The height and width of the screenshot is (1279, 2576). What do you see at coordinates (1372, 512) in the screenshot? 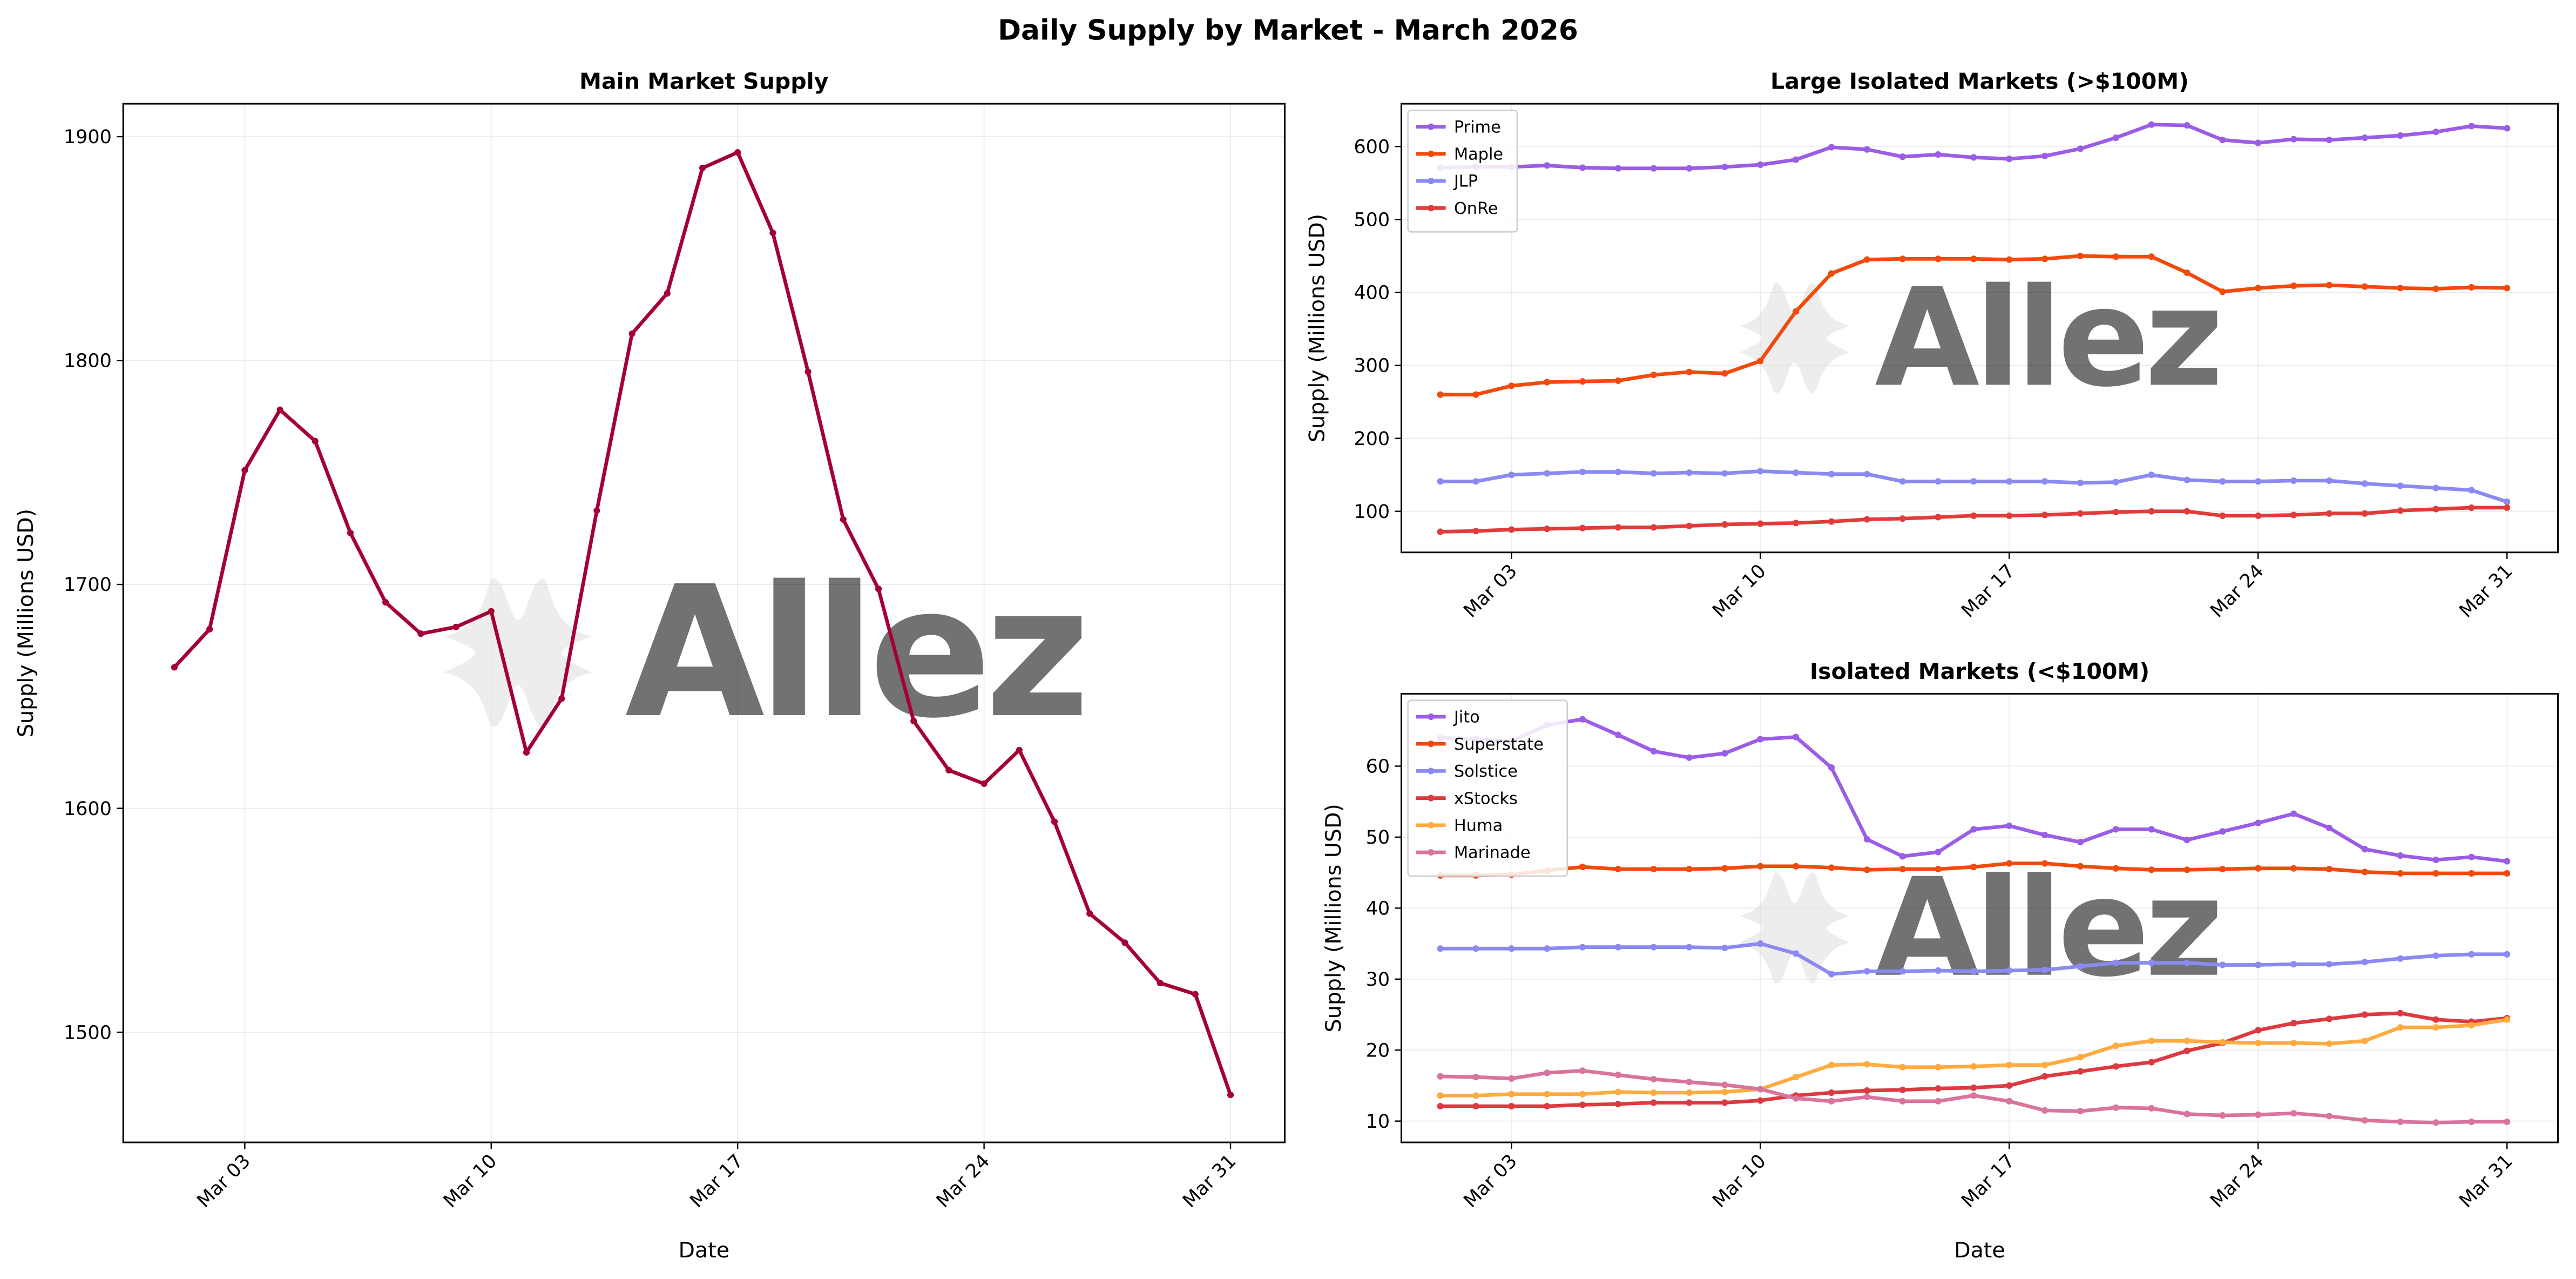
I see `y-tick-label: 100` at bounding box center [1372, 512].